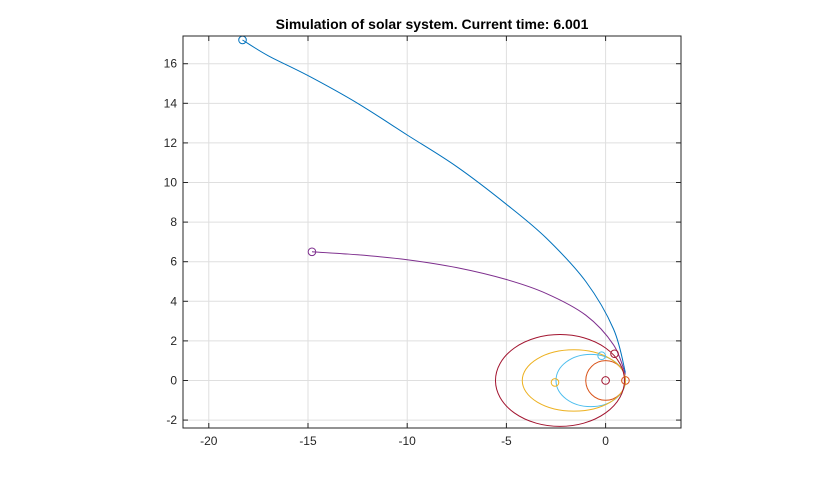 The height and width of the screenshot is (481, 835). What do you see at coordinates (468, 313) in the screenshot?
I see `trajectory-line` at bounding box center [468, 313].